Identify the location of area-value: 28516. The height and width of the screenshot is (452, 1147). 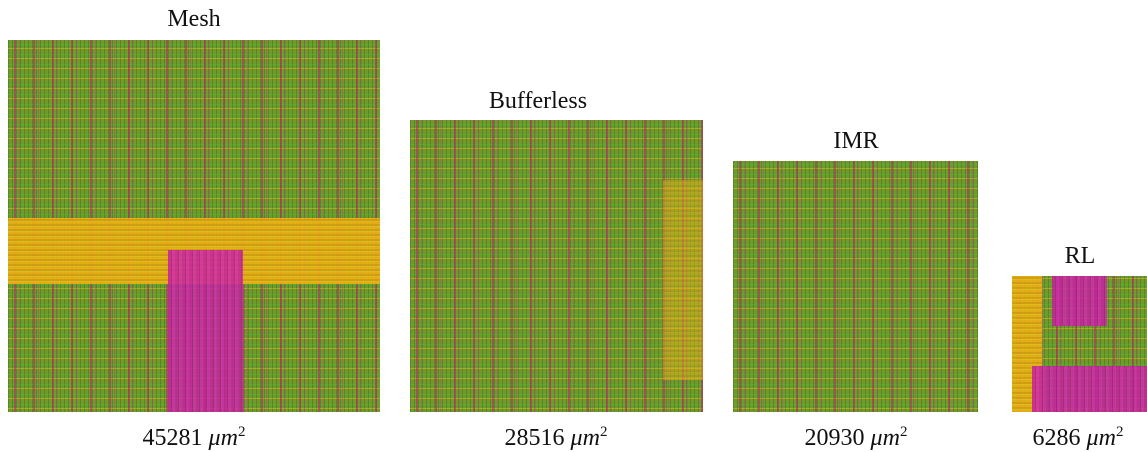
(534, 438).